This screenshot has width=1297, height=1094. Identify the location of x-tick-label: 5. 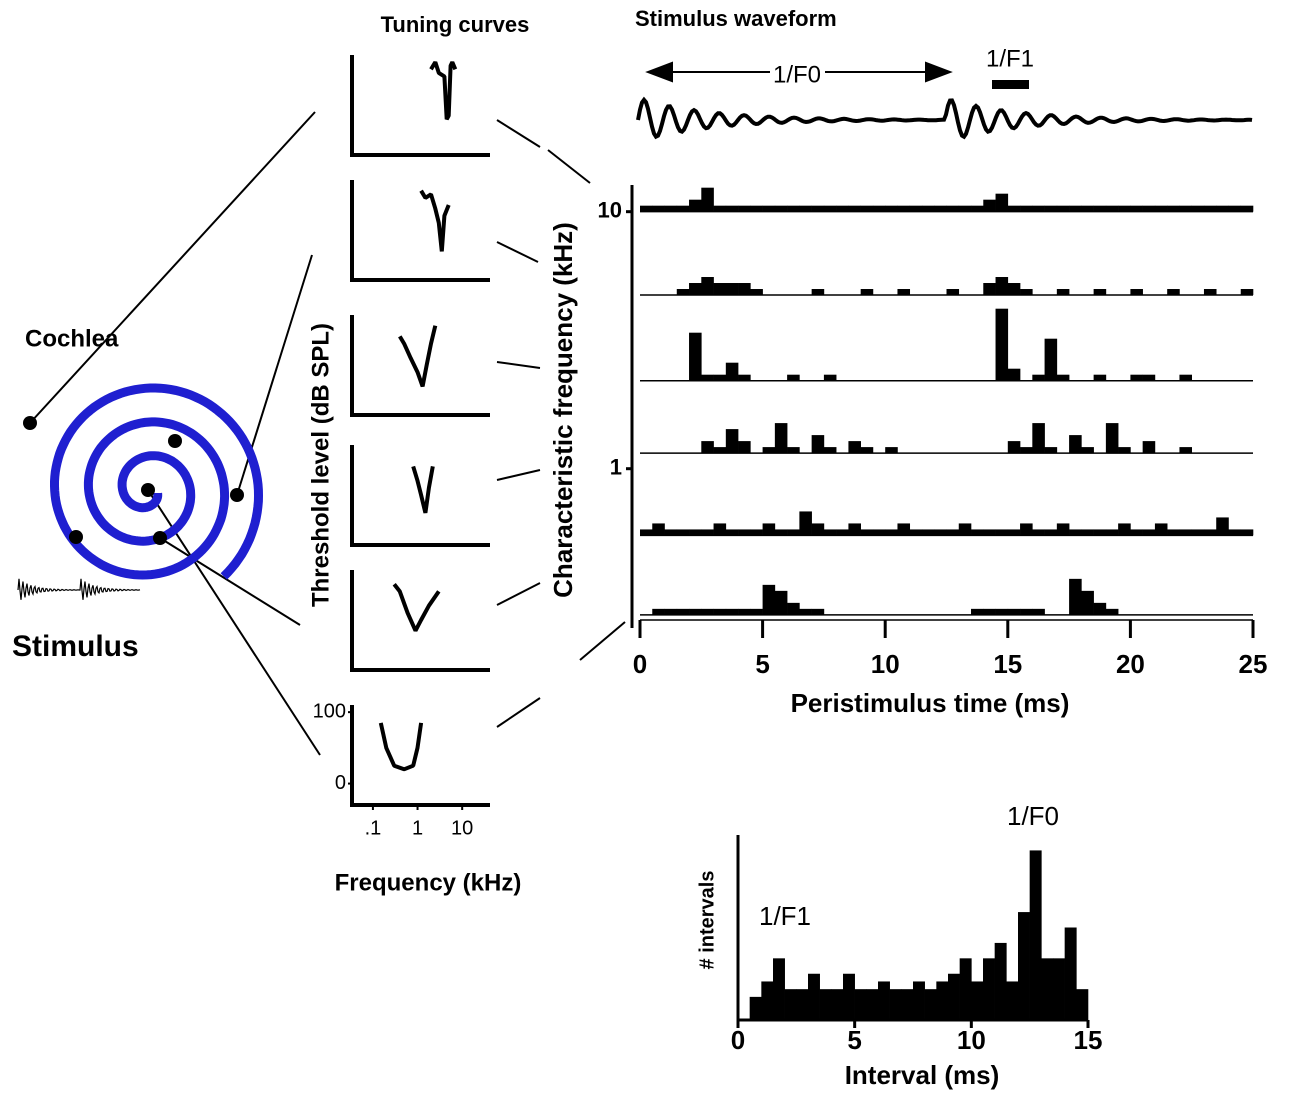
(854, 1040).